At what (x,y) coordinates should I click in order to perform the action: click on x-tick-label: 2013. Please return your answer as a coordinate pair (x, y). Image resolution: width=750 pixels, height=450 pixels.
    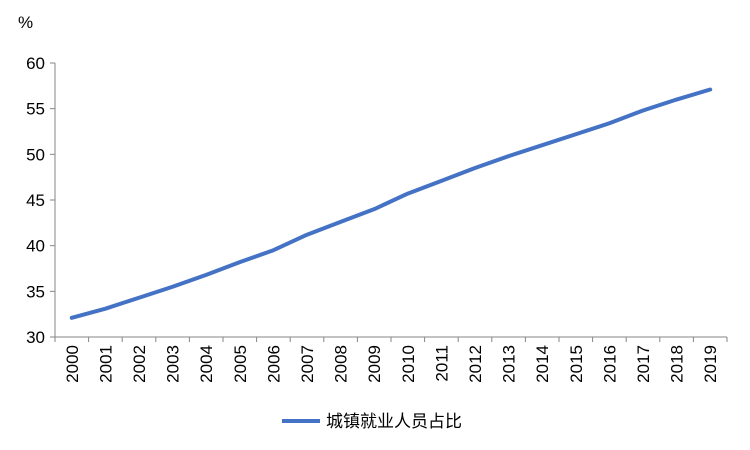
    Looking at the image, I should click on (509, 364).